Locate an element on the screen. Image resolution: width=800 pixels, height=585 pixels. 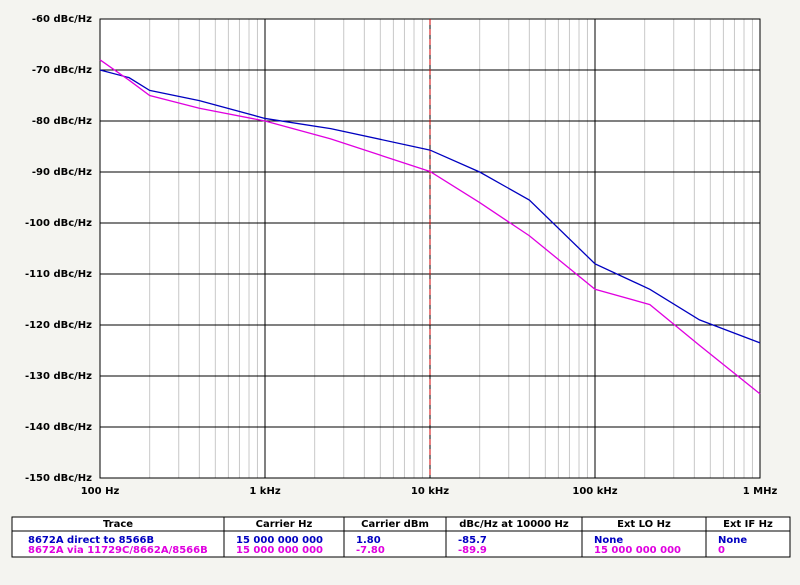
y-tick-label: -150 dBc/Hz is located at coordinates (58, 478).